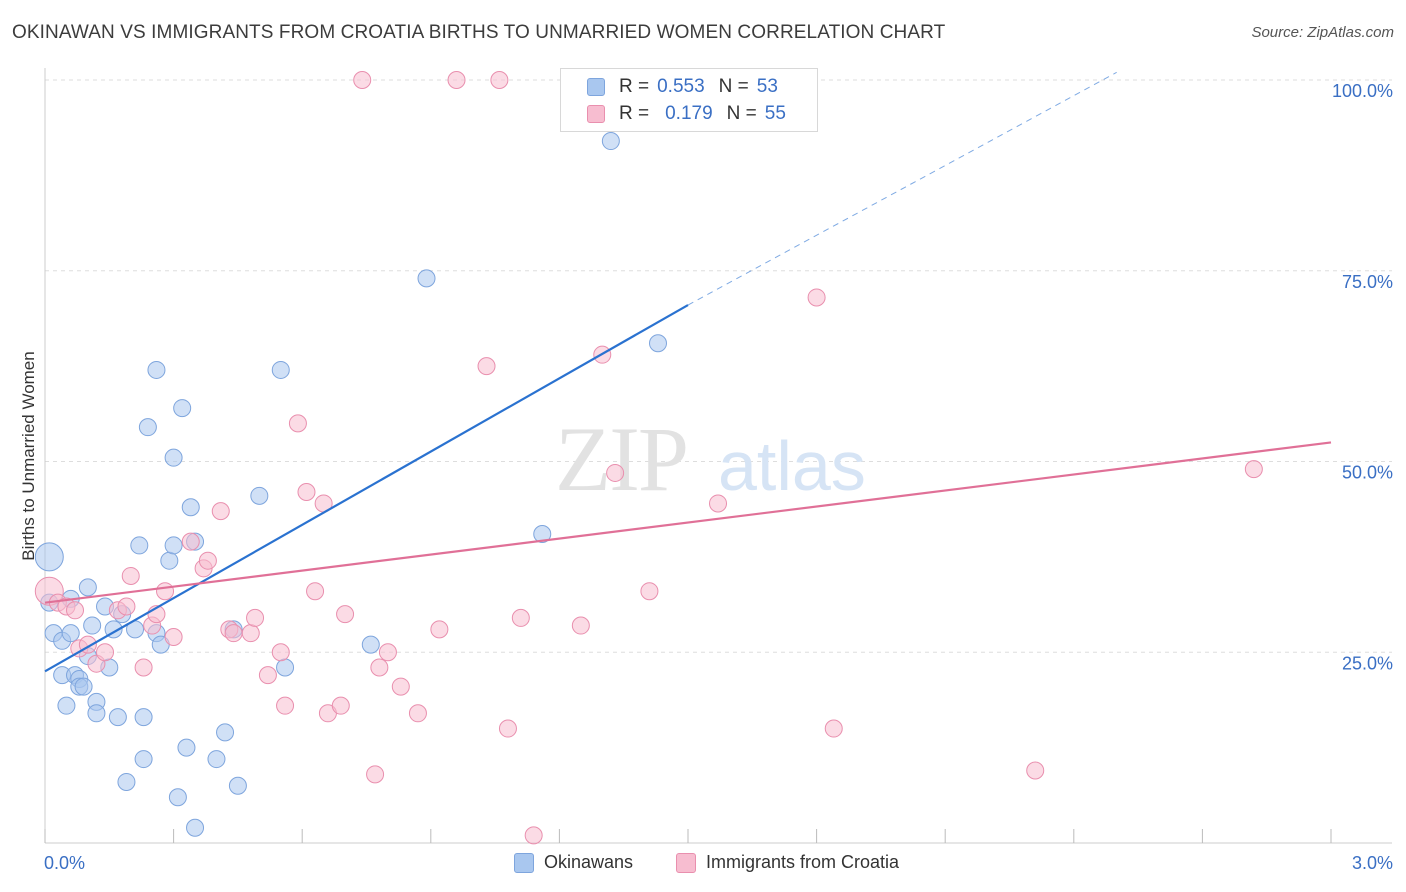  I want to click on legend-n-value-okinawans: 53, so click(767, 86).